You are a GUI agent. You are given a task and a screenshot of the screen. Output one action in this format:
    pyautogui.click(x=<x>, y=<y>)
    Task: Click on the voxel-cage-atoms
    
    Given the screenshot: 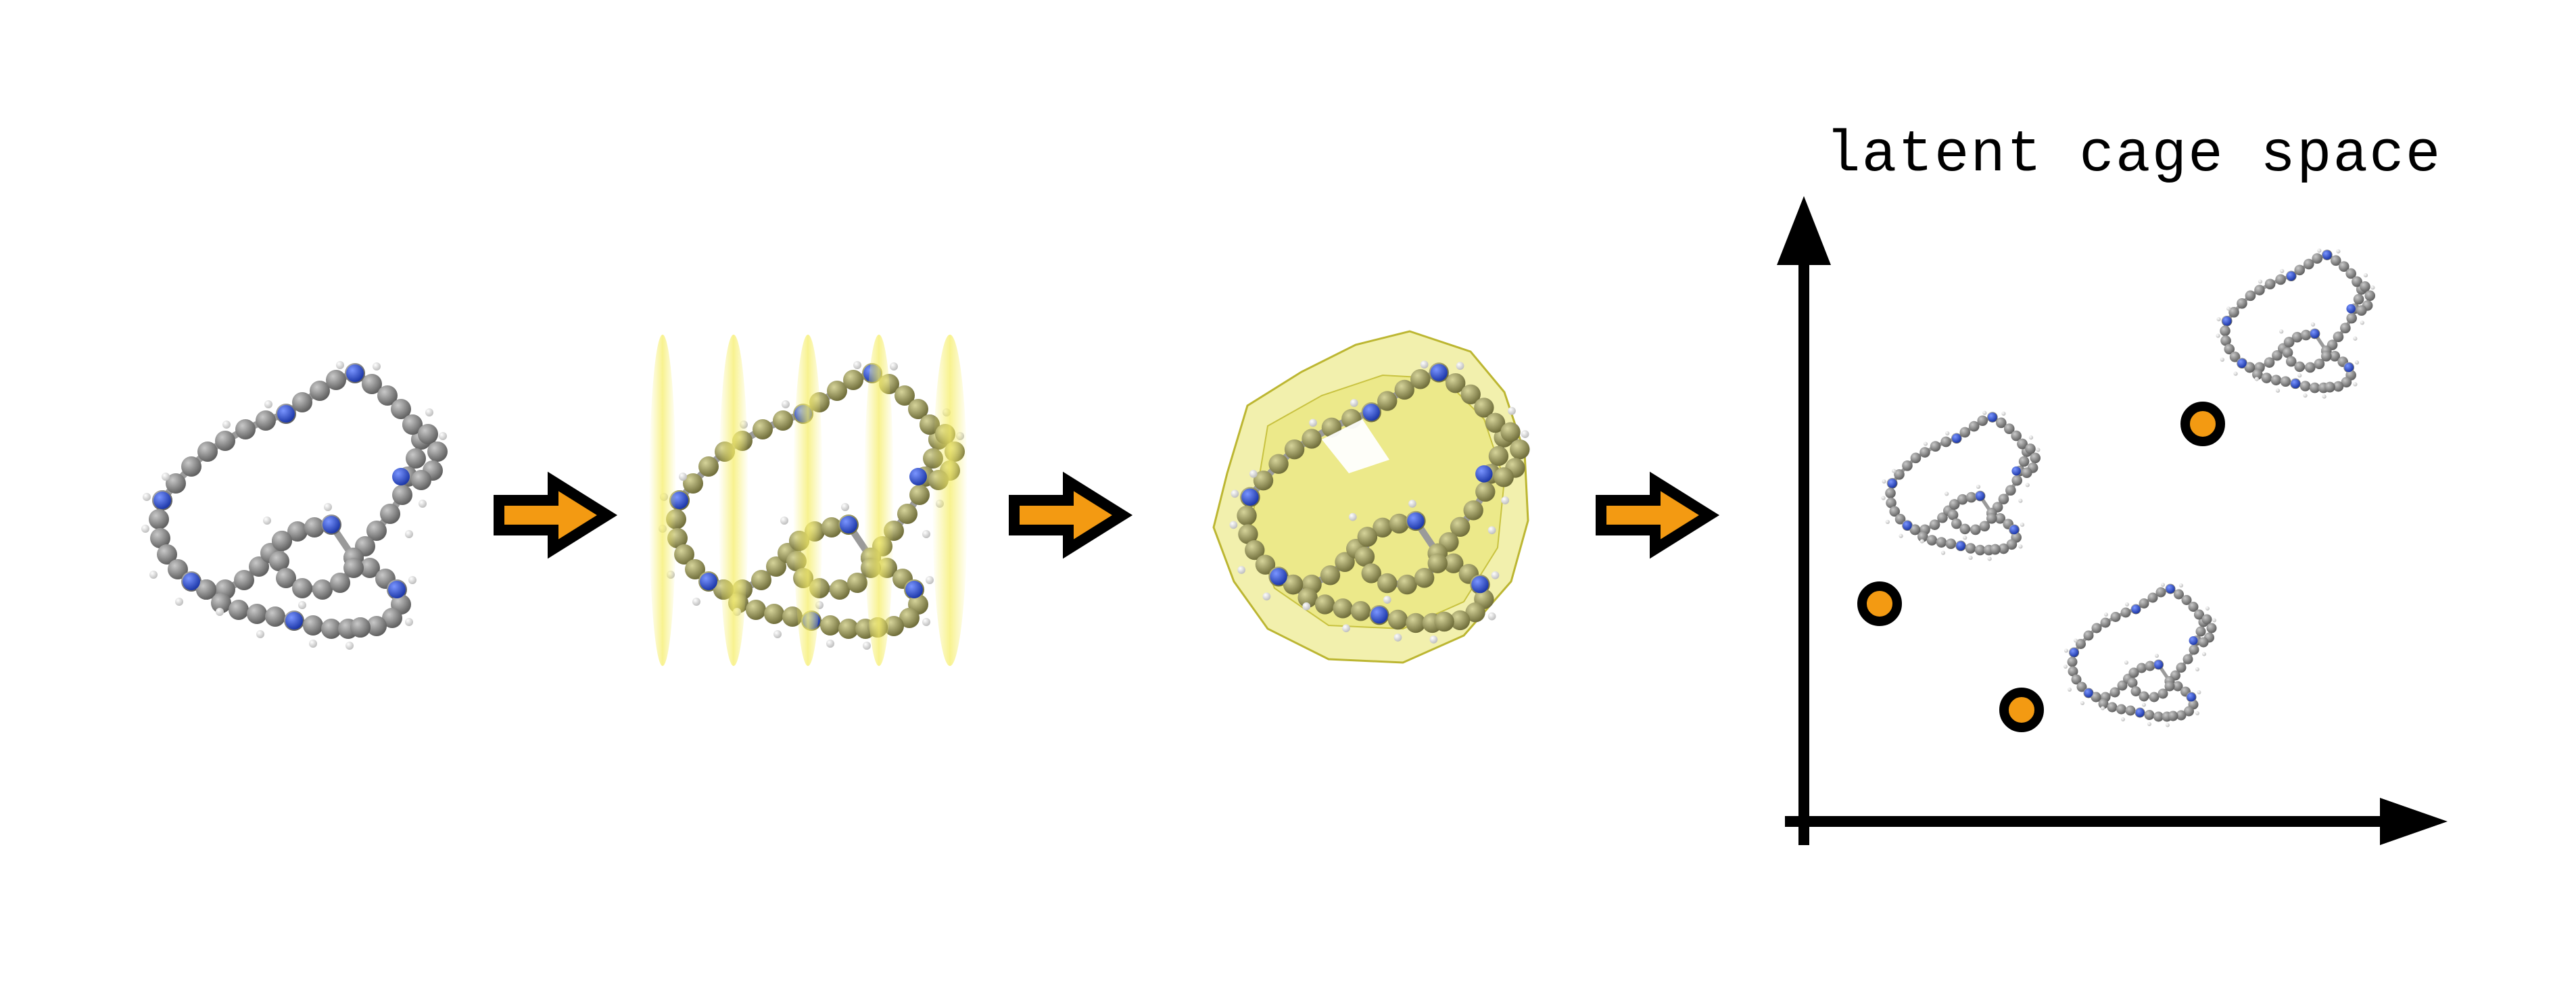 What is the action you would take?
    pyautogui.click(x=1379, y=502)
    